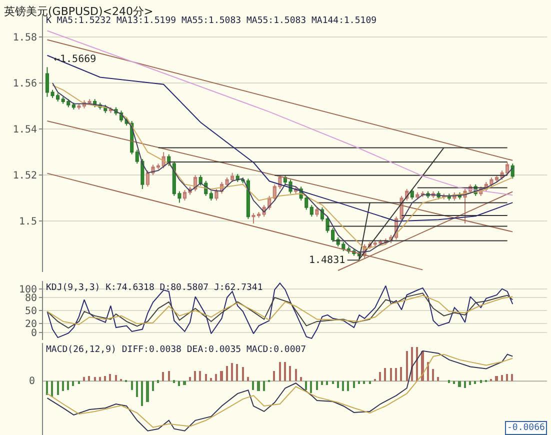  Describe the element at coordinates (27, 222) in the screenshot. I see `y-tick-label: 1.5` at that location.